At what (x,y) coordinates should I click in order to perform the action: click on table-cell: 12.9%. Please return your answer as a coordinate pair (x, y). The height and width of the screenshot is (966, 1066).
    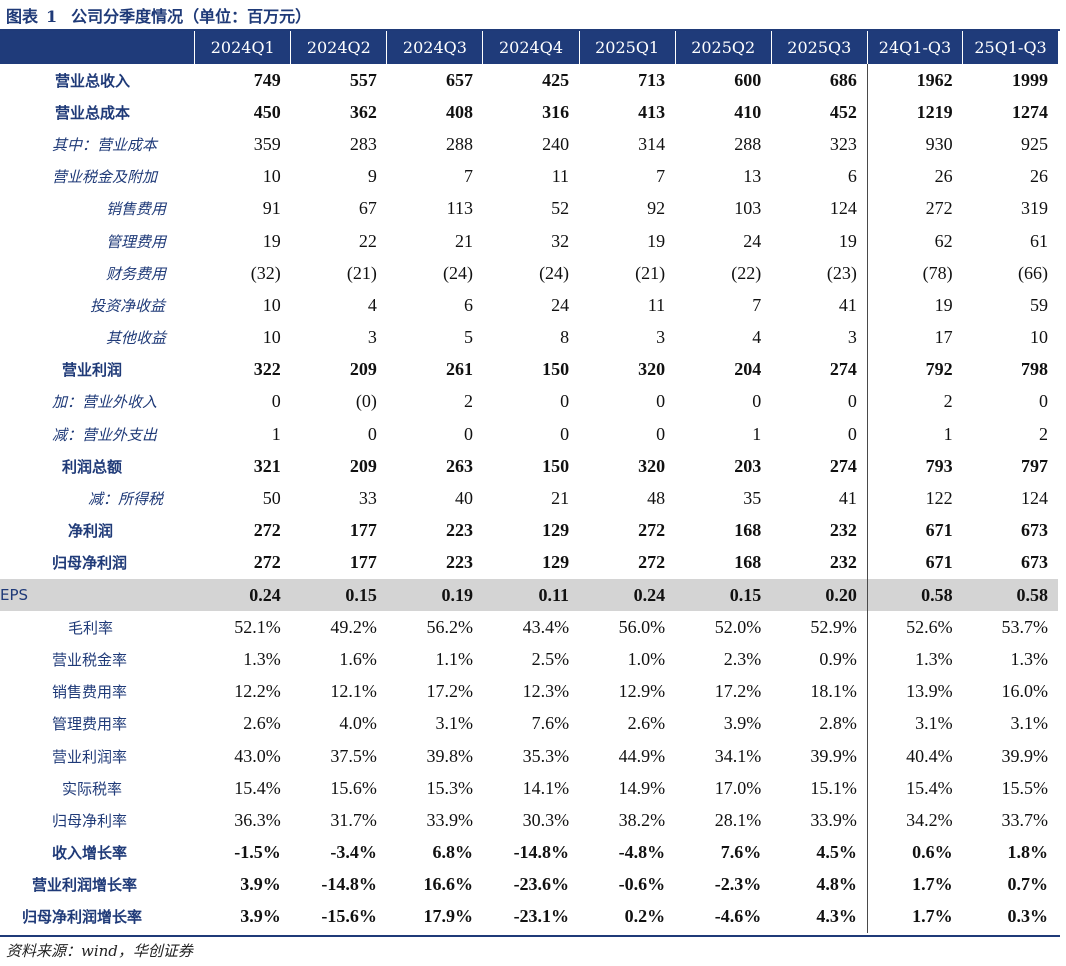
    Looking at the image, I should click on (642, 691).